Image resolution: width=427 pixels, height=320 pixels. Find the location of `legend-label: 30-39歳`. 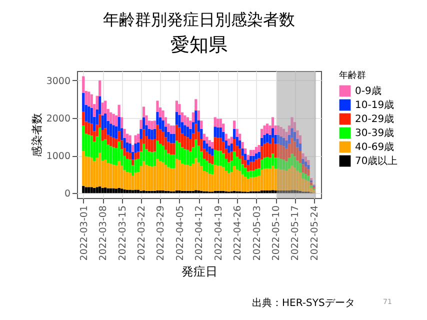

legend-label: 30-39歳 is located at coordinates (374, 133).